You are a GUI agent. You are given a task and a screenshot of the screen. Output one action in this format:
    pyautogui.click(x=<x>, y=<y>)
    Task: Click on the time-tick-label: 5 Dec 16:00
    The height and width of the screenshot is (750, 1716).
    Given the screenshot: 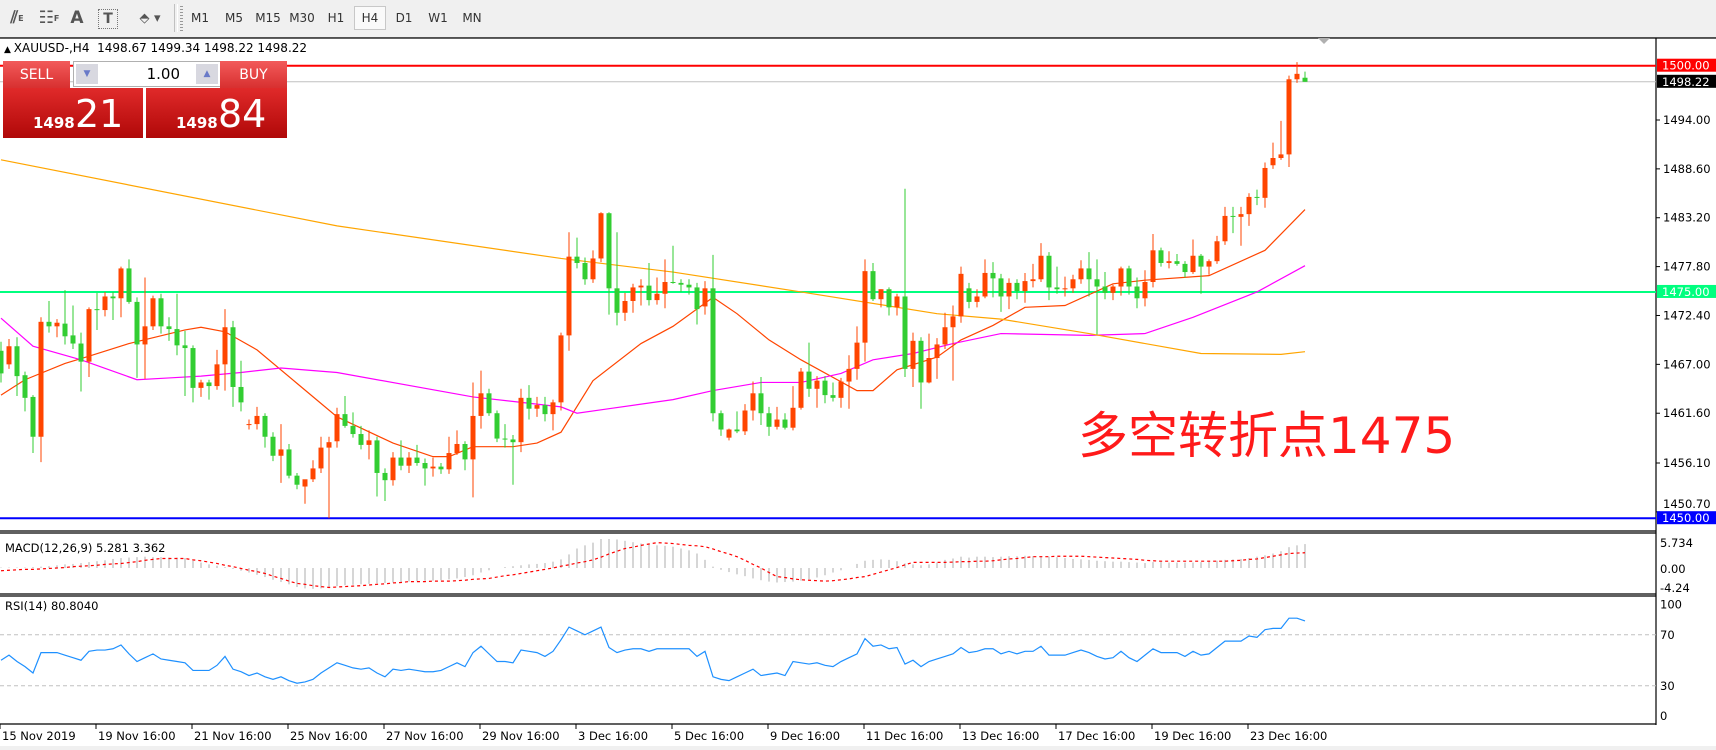 What is the action you would take?
    pyautogui.click(x=709, y=736)
    